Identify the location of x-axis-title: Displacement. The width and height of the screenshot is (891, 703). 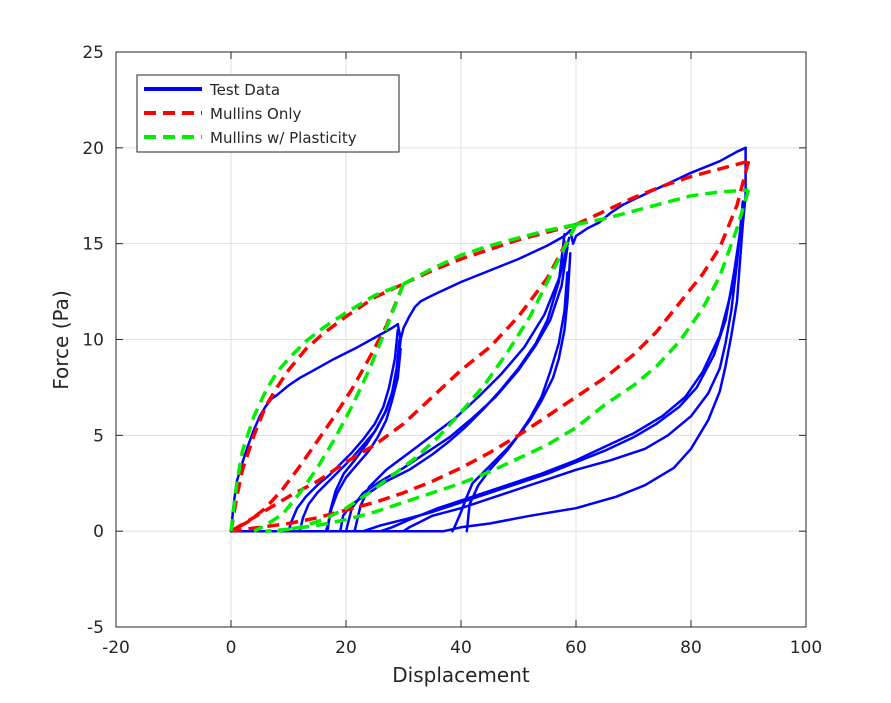
(461, 675).